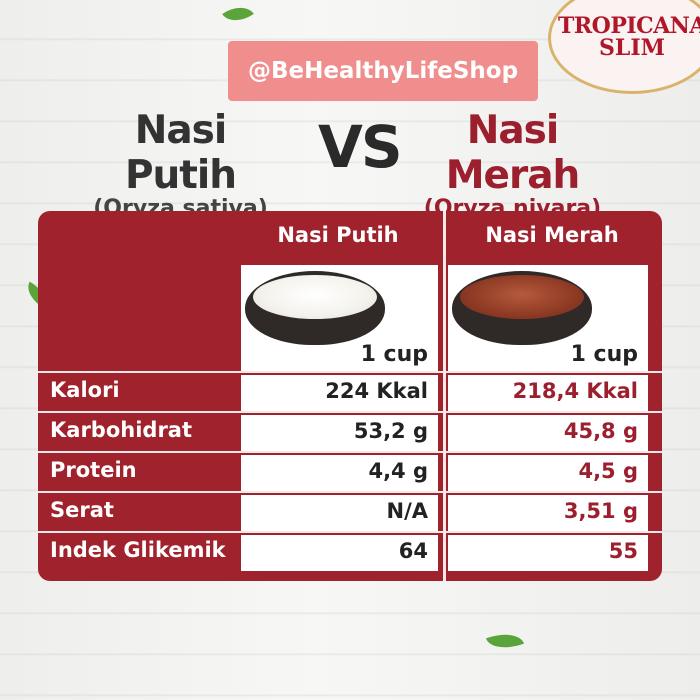 The image size is (700, 700). I want to click on white-rice-image-cell: 1 cup, so click(339, 318).